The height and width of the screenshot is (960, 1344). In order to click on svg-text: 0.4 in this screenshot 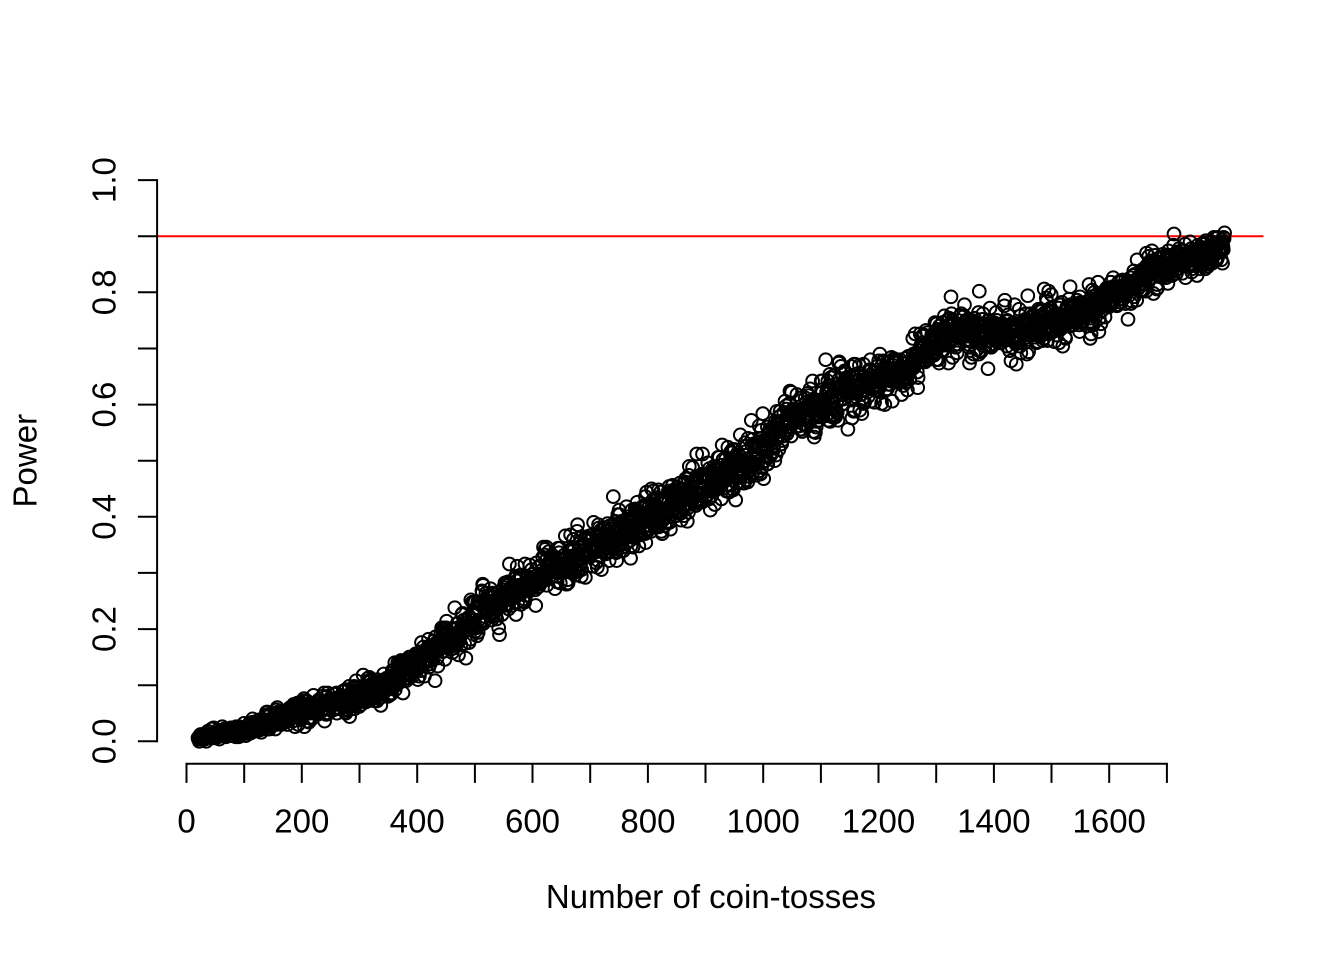, I will do `click(104, 517)`.